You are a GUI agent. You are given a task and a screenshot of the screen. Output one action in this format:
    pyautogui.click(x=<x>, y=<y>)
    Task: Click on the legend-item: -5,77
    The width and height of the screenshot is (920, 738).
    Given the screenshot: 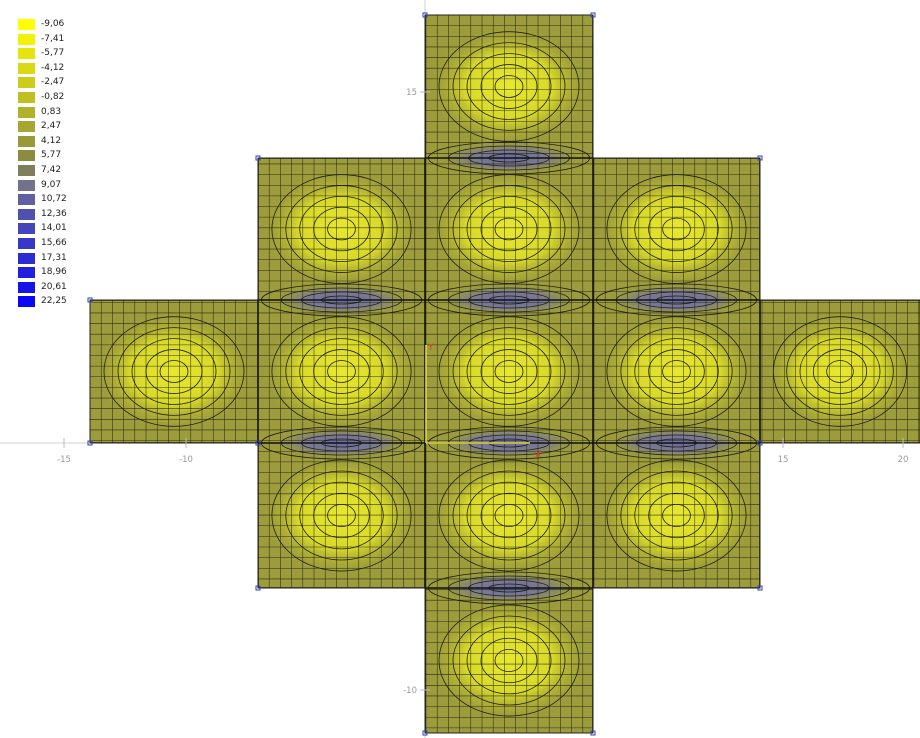 What is the action you would take?
    pyautogui.click(x=53, y=53)
    